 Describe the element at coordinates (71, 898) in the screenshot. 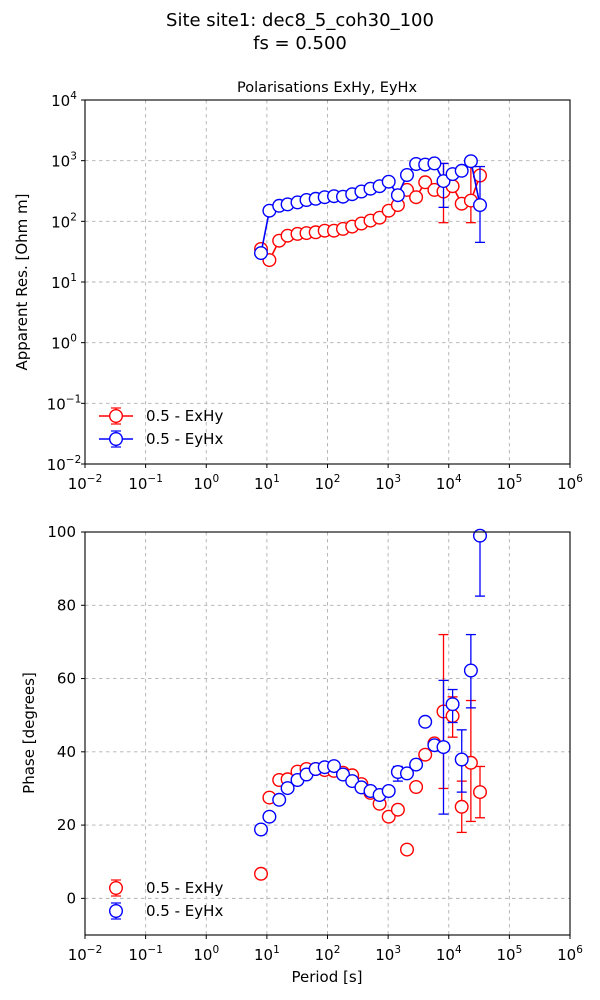

I see `phase-y-tick-label: 0` at that location.